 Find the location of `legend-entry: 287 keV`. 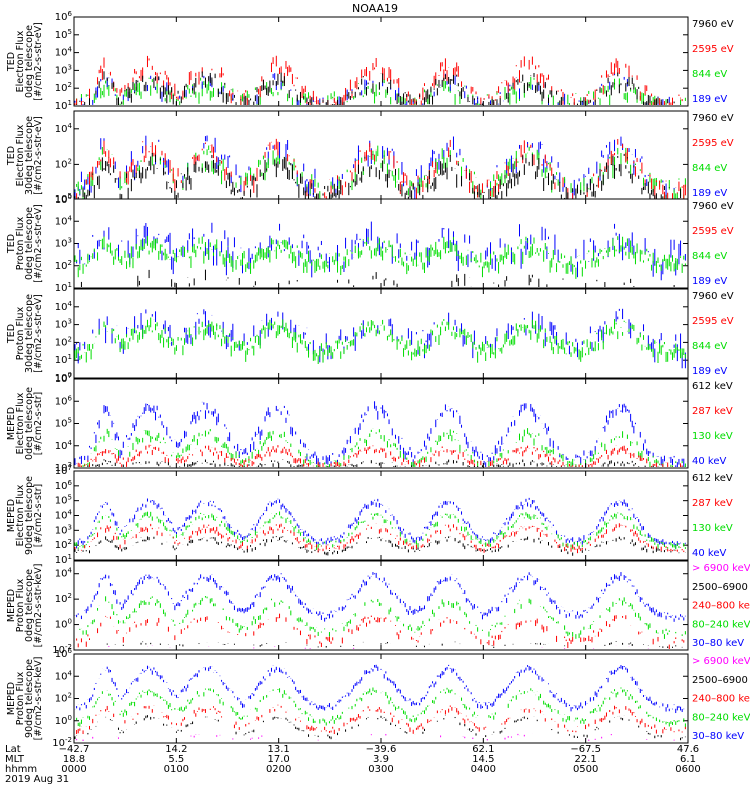

legend-entry: 287 keV is located at coordinates (712, 411).